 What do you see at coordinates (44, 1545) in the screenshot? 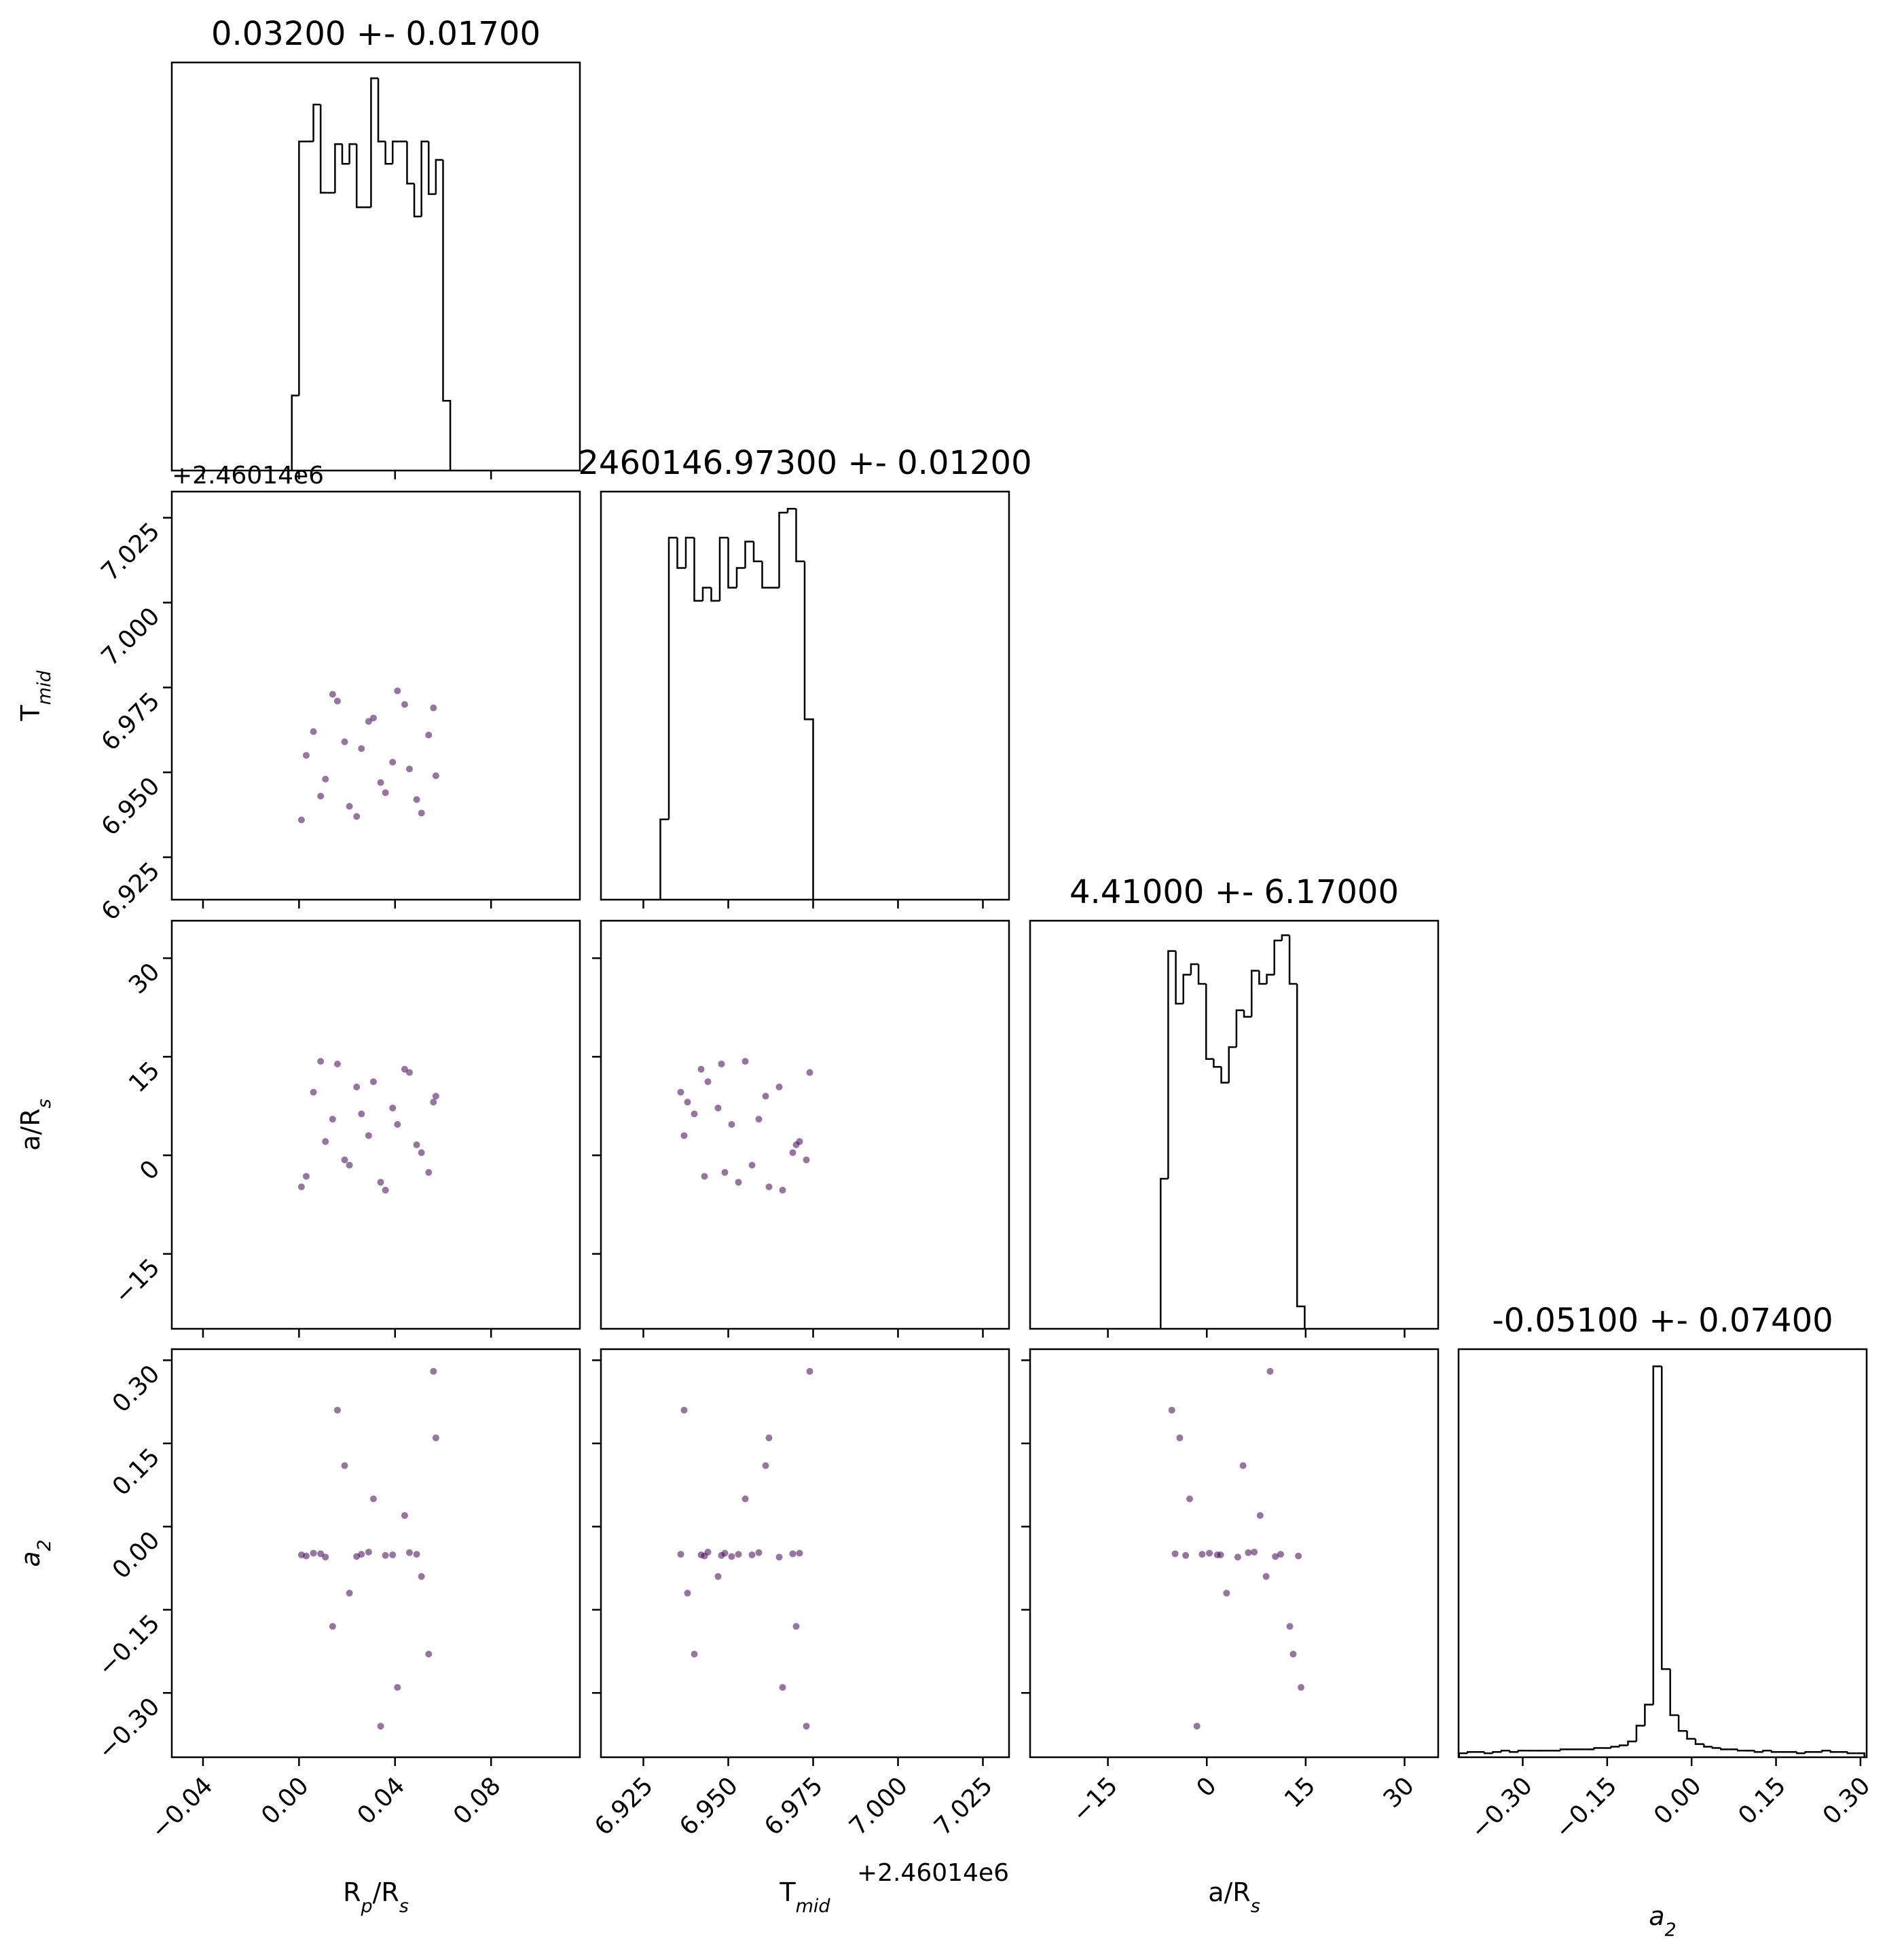
I see `label-part: 2` at bounding box center [44, 1545].